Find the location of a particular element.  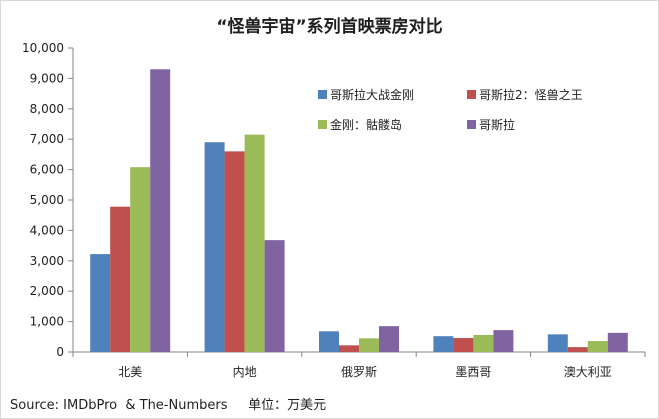

y-tick-label: 0 is located at coordinates (60, 352).